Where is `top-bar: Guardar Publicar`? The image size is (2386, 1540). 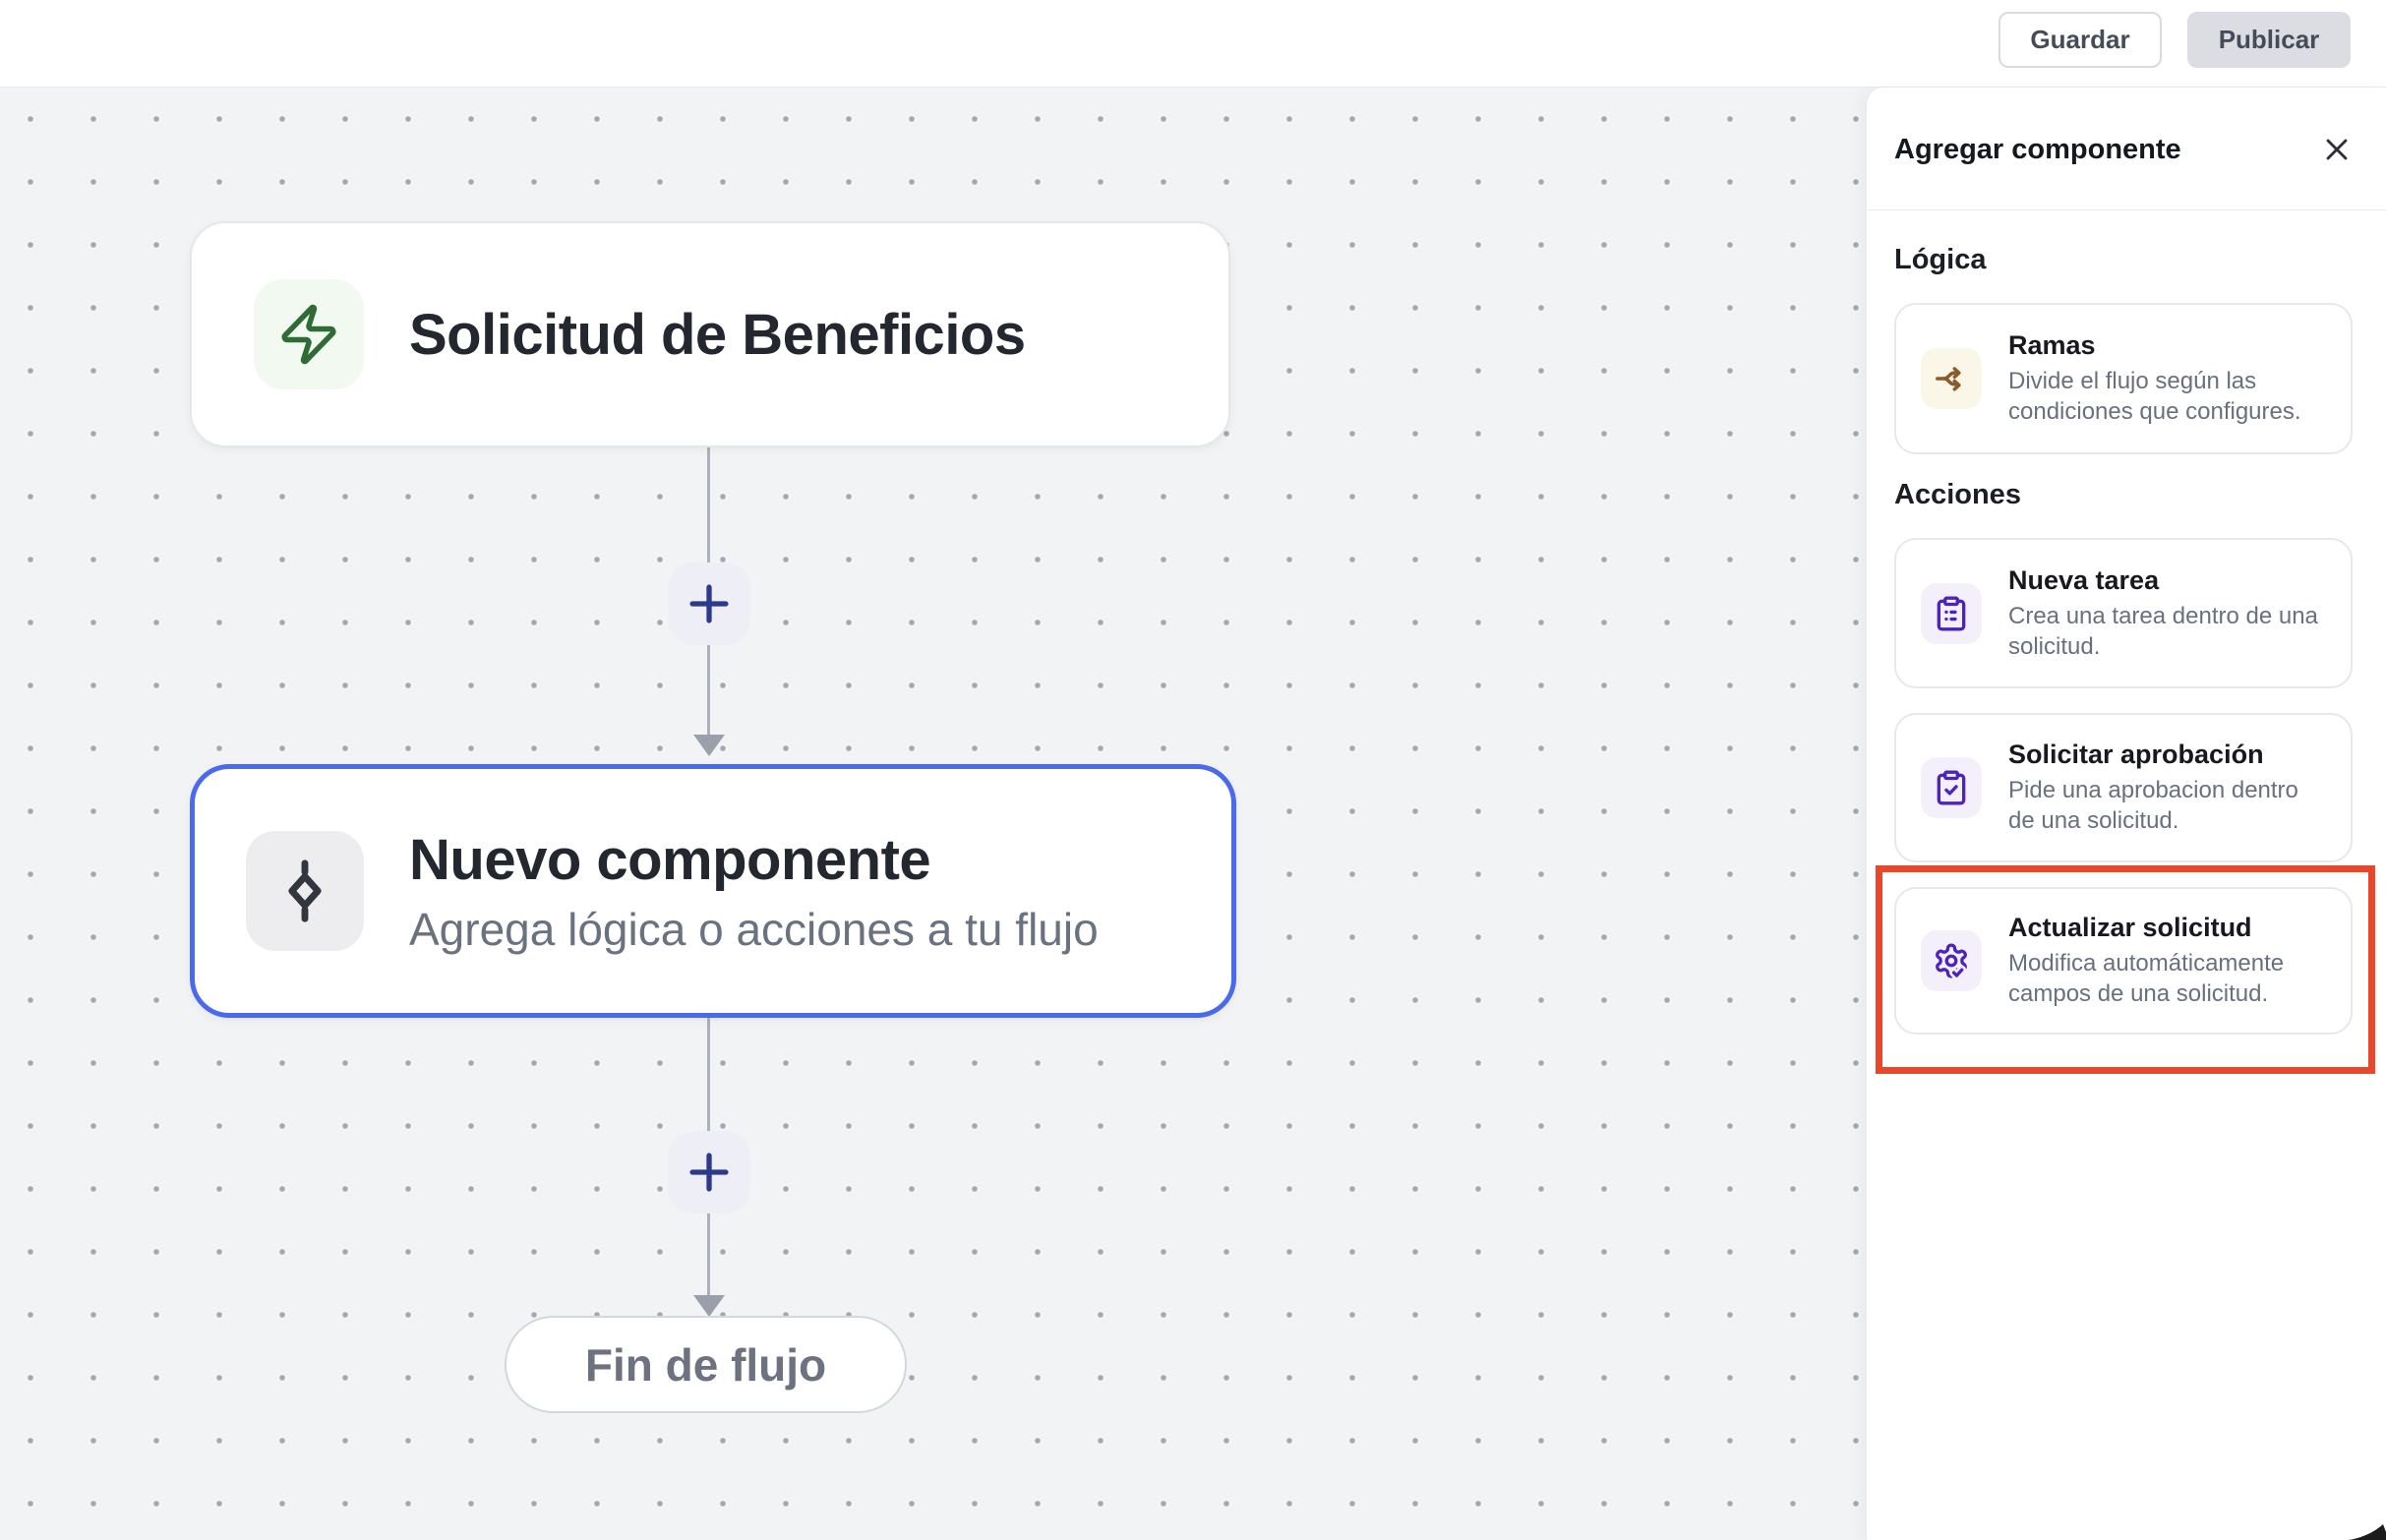 top-bar: Guardar Publicar is located at coordinates (1193, 44).